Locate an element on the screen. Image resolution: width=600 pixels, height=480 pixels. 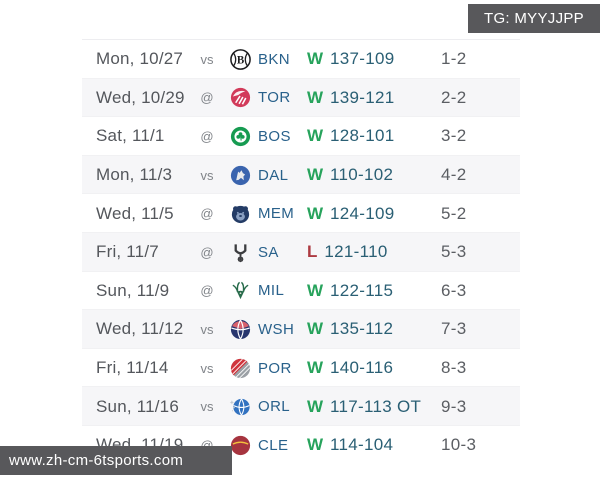
game-result: W 124-109 is located at coordinates (370, 214).